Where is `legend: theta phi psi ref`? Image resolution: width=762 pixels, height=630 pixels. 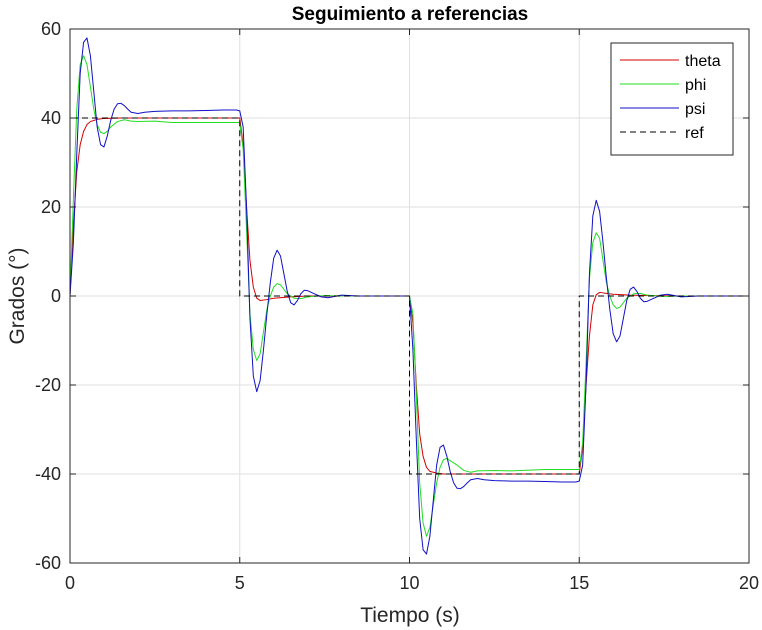 legend: theta phi psi ref is located at coordinates (672, 99).